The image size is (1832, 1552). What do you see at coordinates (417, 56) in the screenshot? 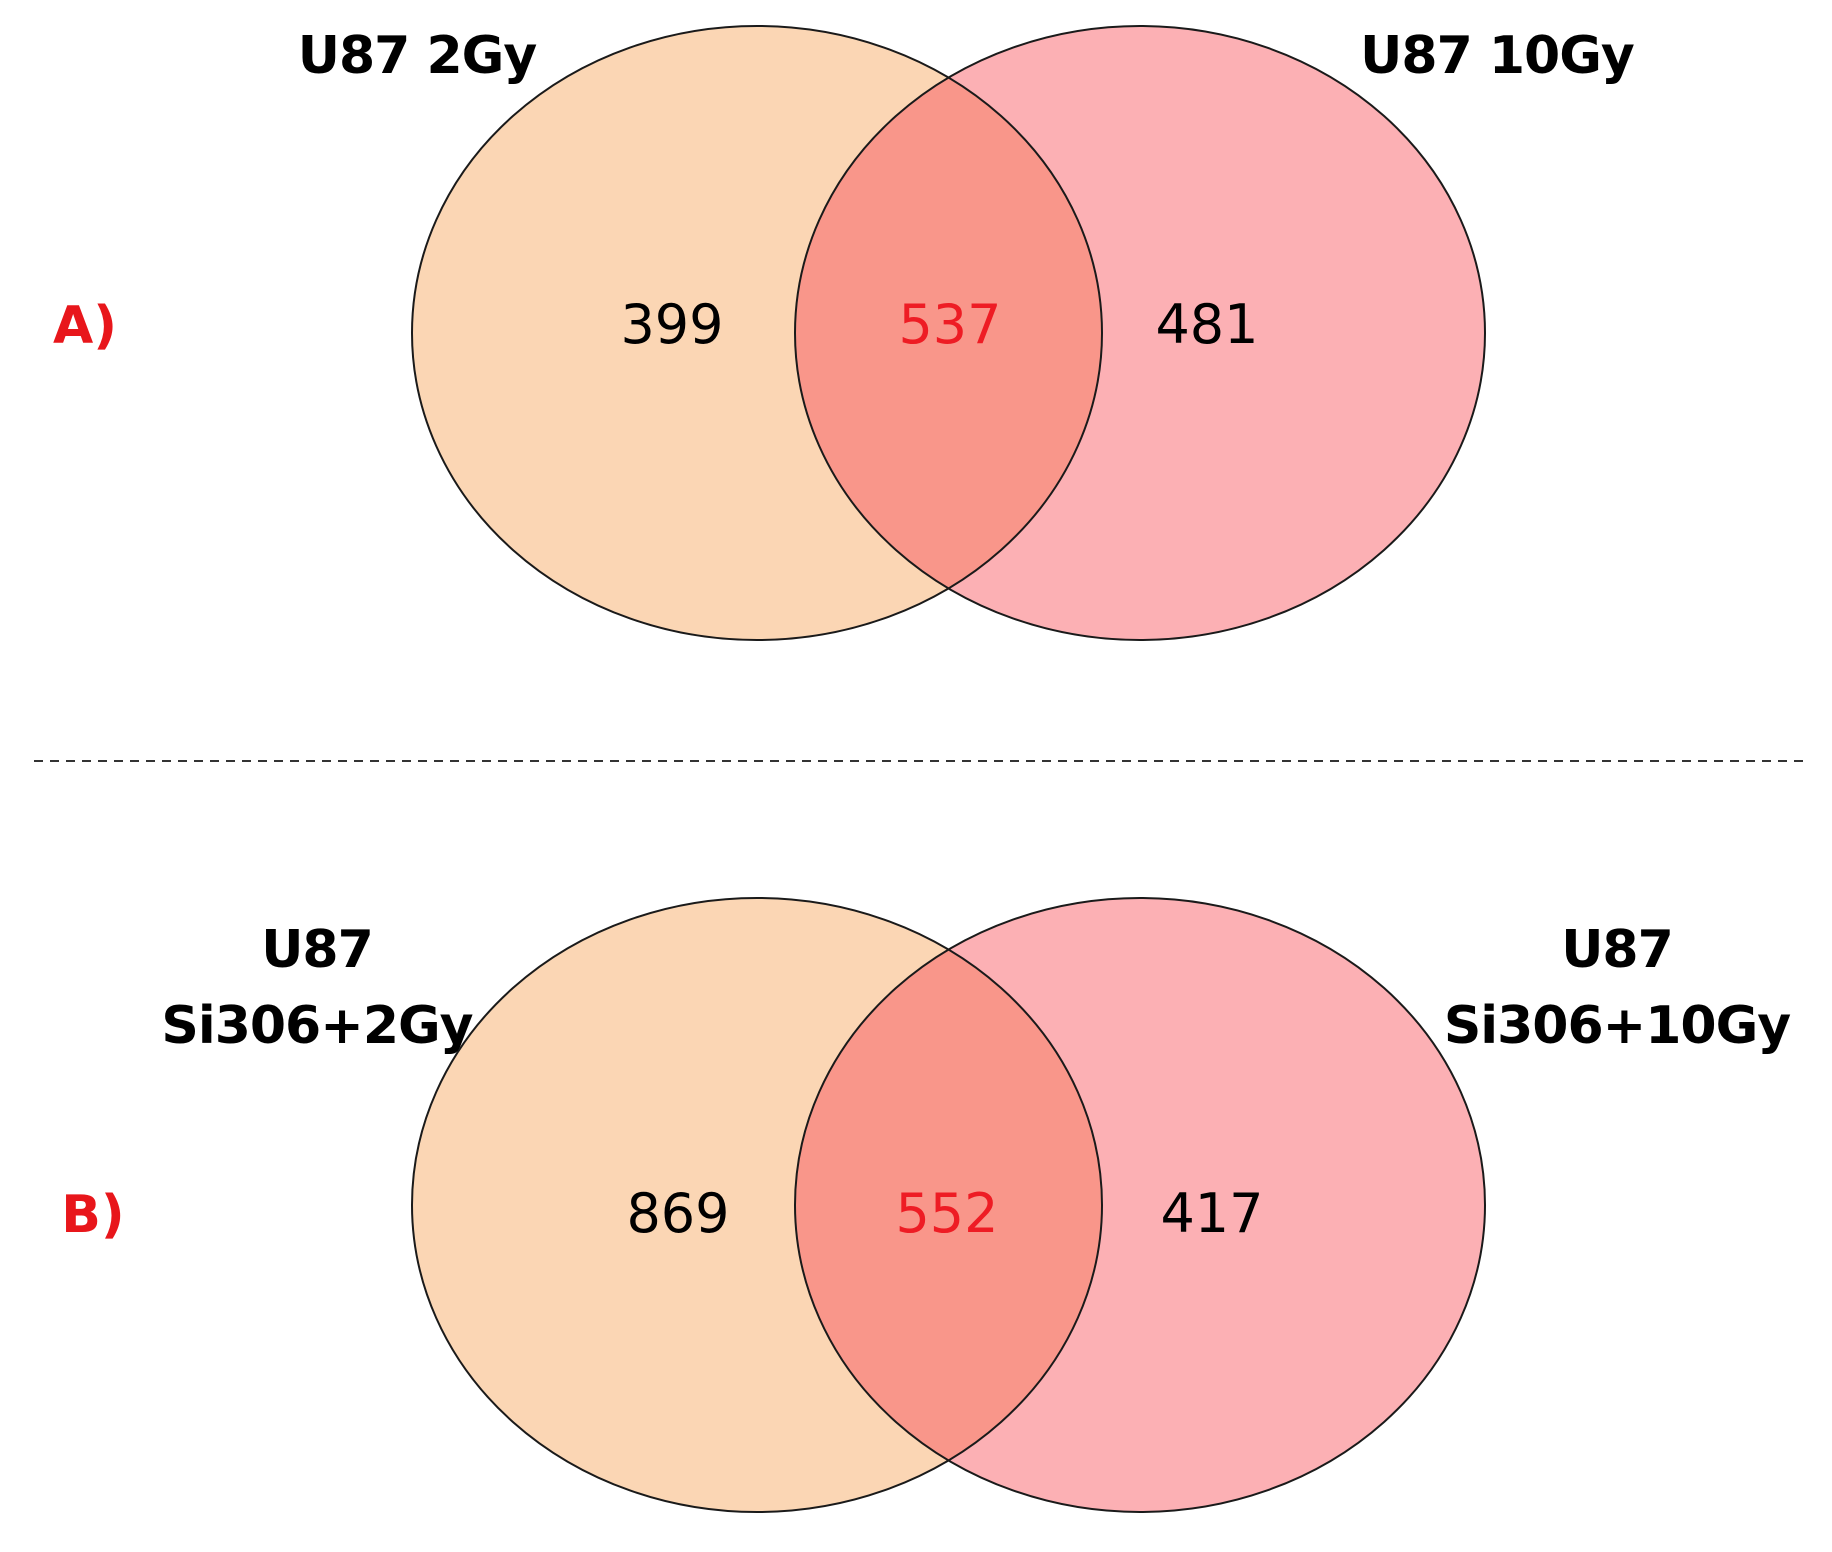
I see `panel-a-left-set-name: U87 2Gy` at bounding box center [417, 56].